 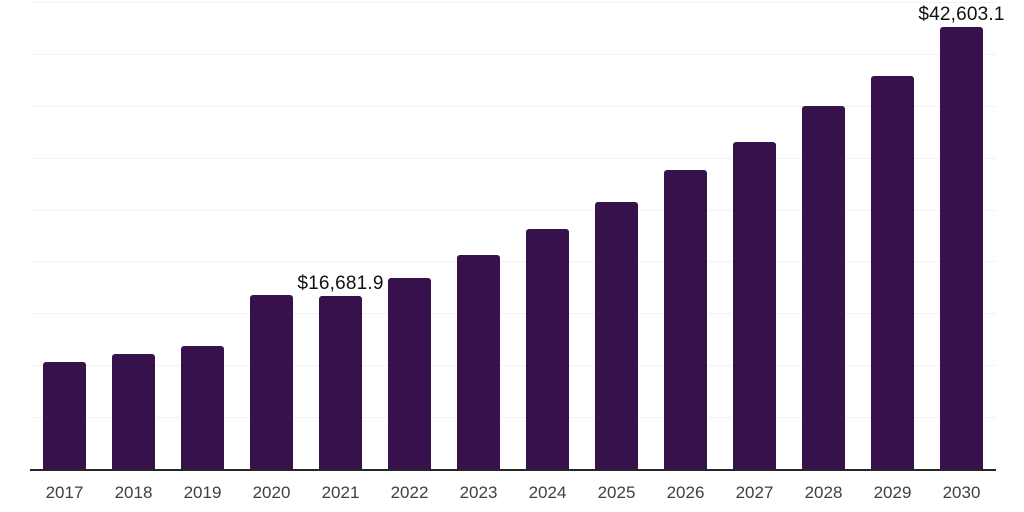 I want to click on x-axis-label-2020: 2020, so click(x=271, y=492).